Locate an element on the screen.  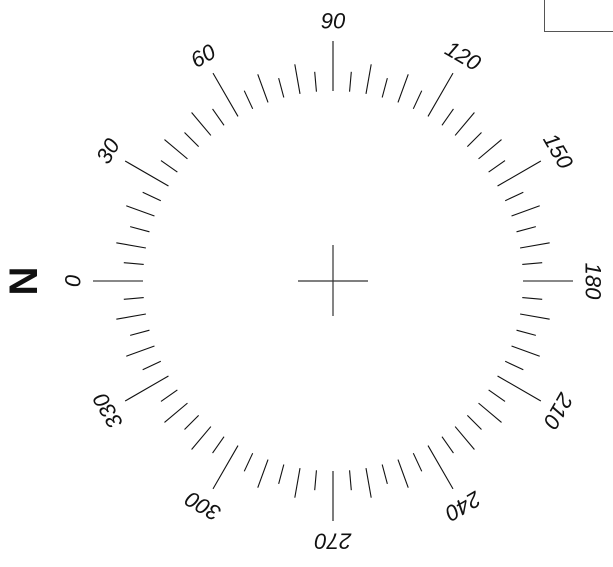
degree-label-60: 60 is located at coordinates (203, 56).